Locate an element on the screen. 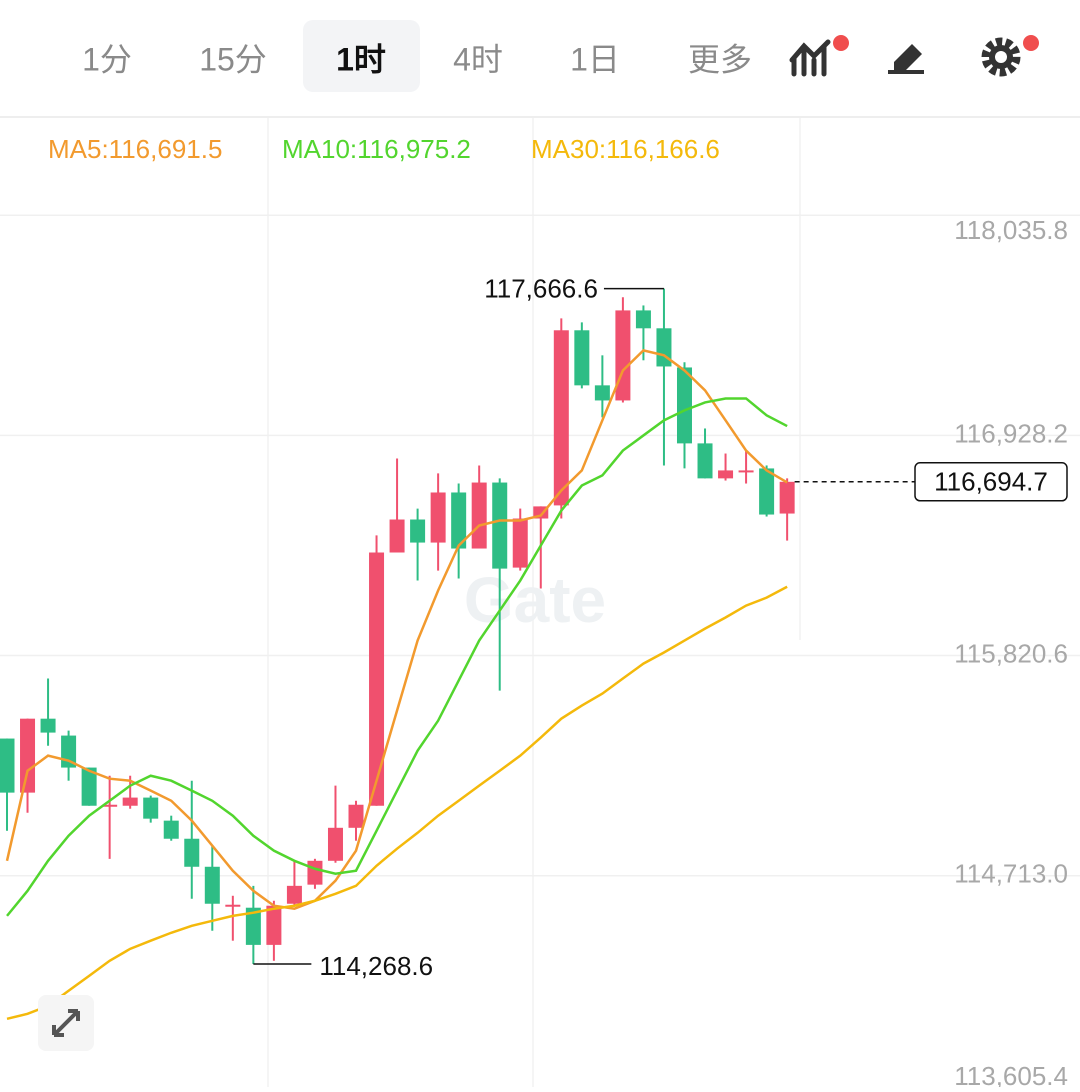 Image resolution: width=1080 pixels, height=1092 pixels. legend-entry: MA10:116,975.2 is located at coordinates (376, 149).